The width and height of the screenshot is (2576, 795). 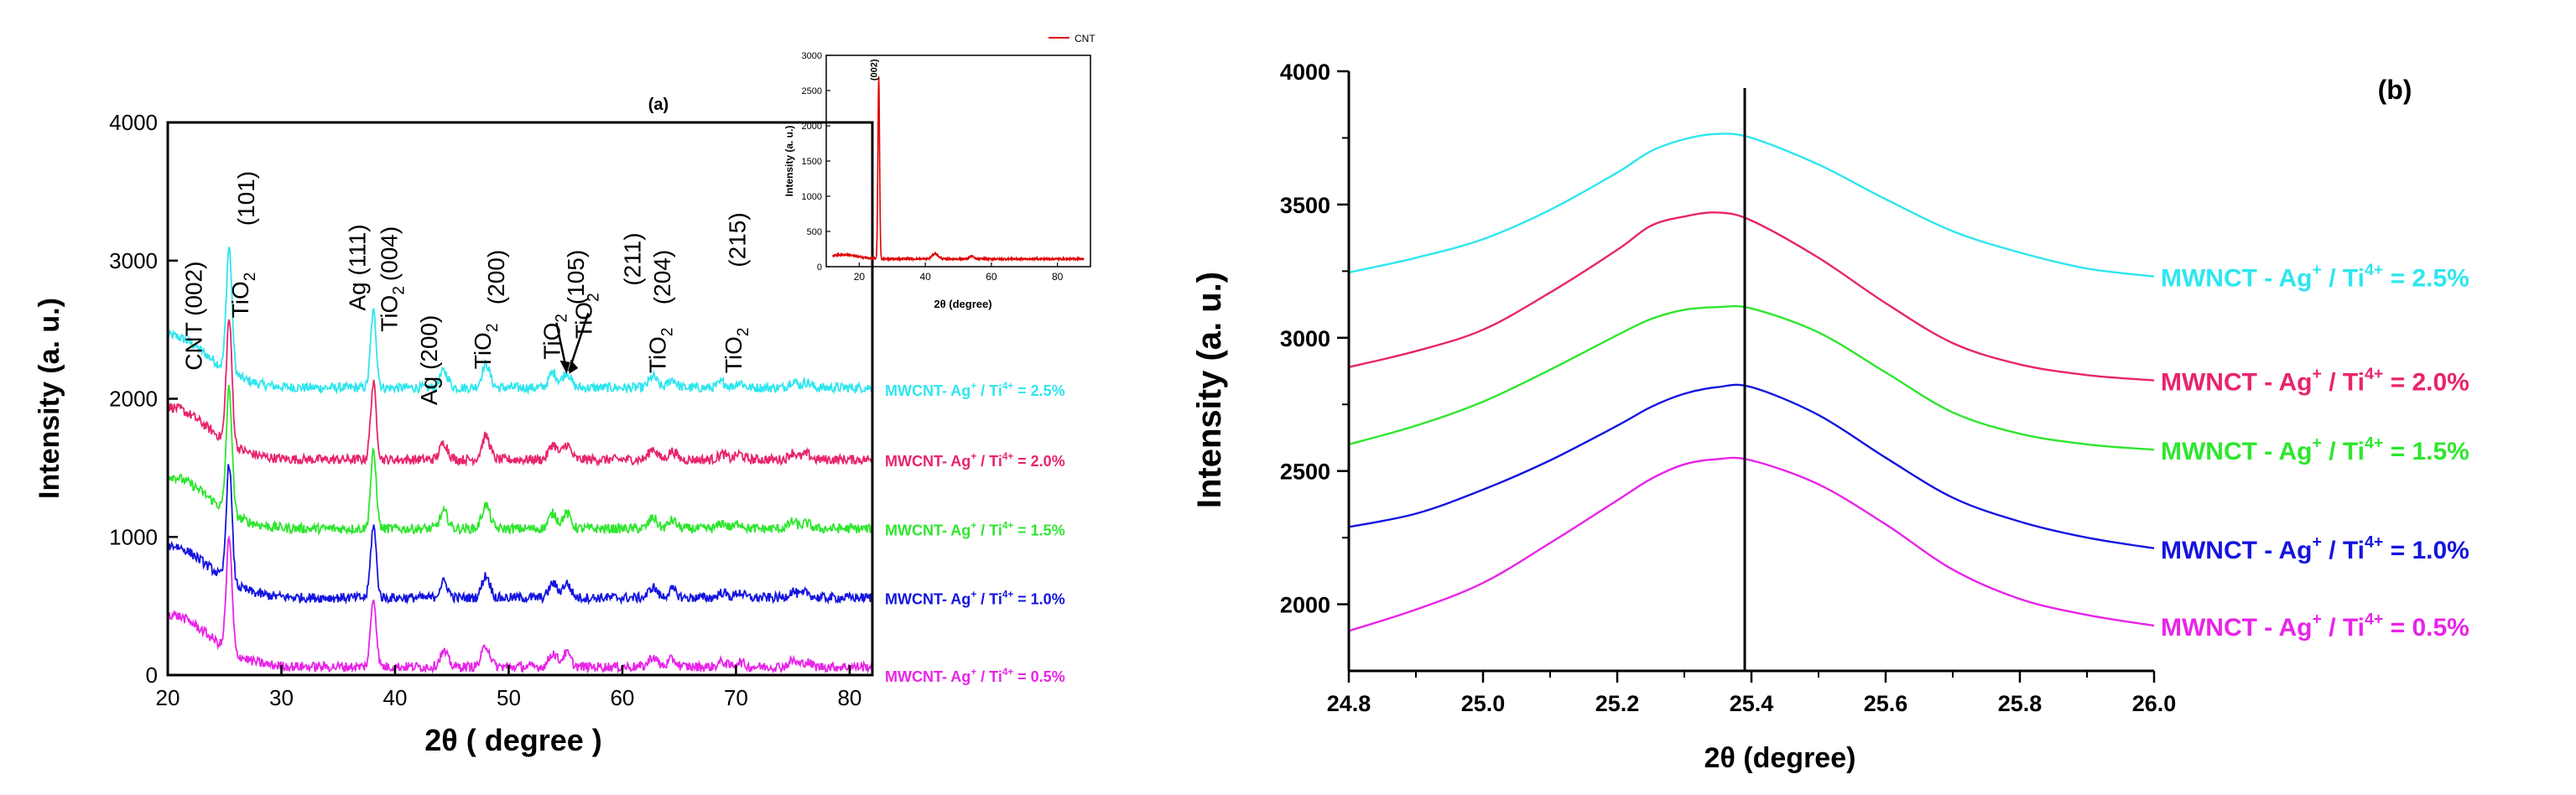 I want to click on panel-b-series-label-4-part-3: 4+, so click(x=2374, y=619).